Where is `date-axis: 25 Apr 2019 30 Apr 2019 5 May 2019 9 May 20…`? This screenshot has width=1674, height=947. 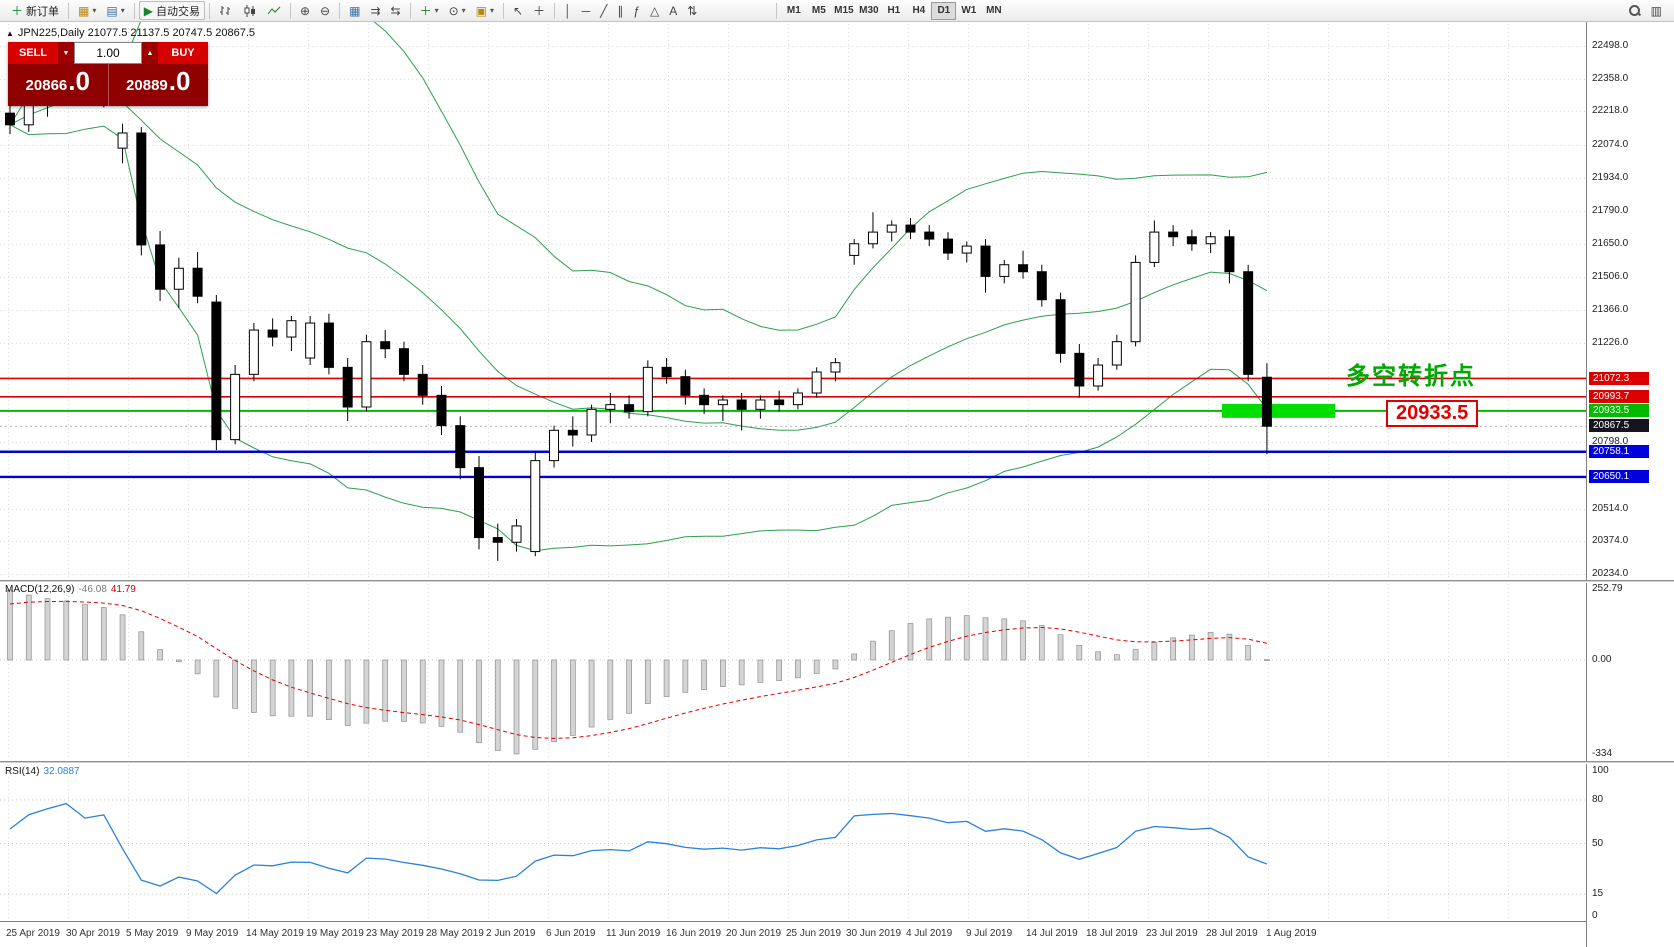 date-axis: 25 Apr 2019 30 Apr 2019 5 May 2019 9 May 20… is located at coordinates (793, 934).